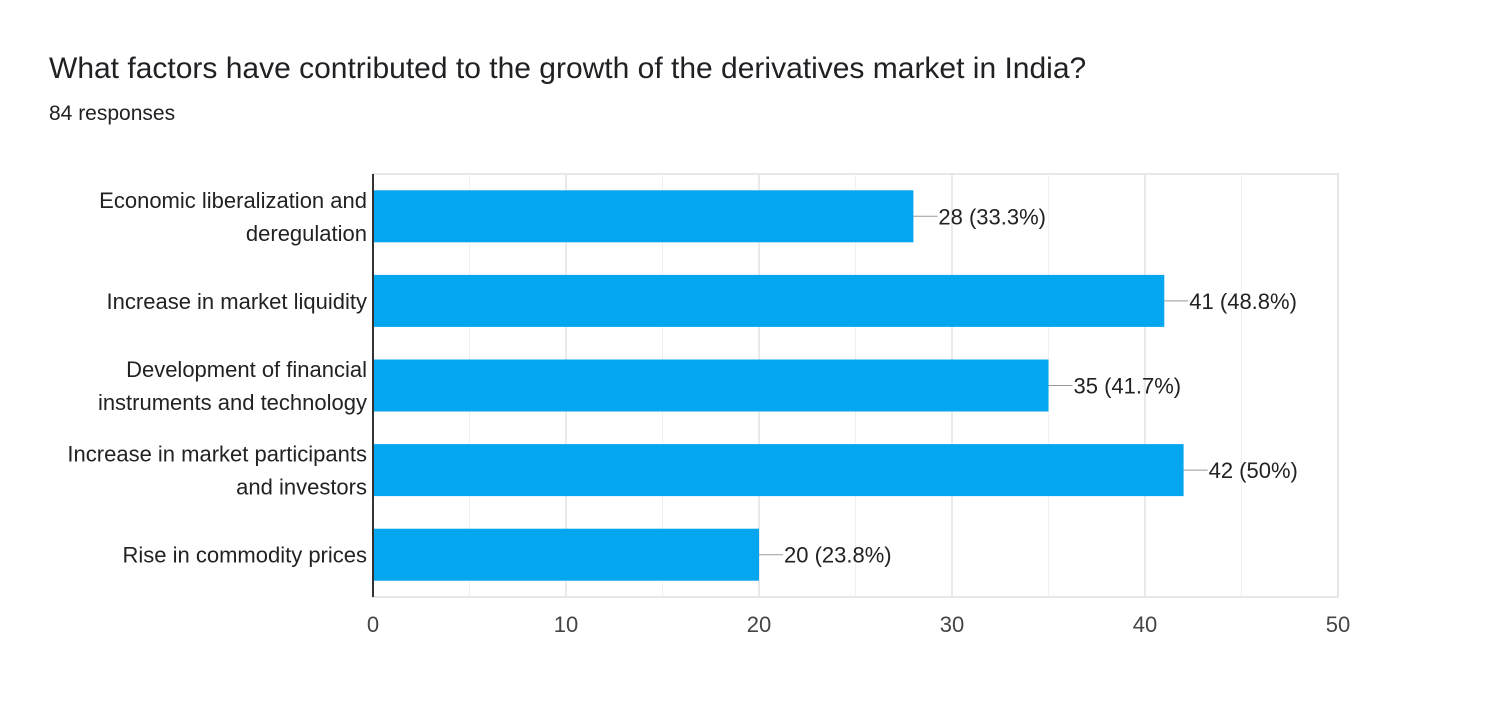  What do you see at coordinates (566, 624) in the screenshot?
I see `x-tick-label: 10` at bounding box center [566, 624].